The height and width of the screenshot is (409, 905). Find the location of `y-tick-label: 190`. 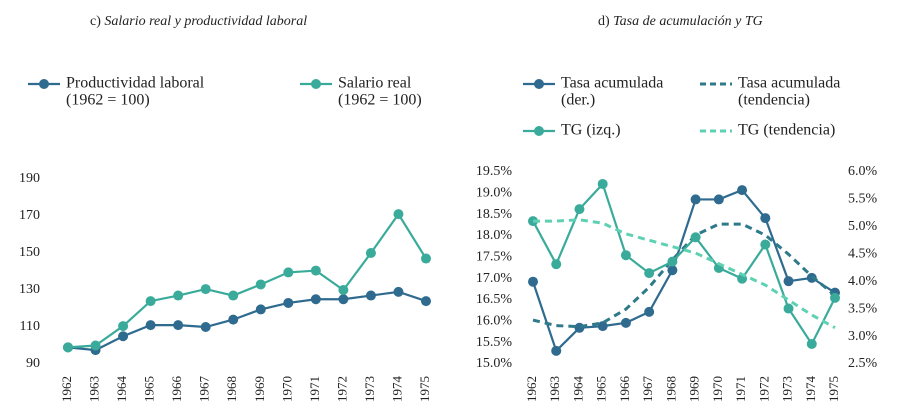

y-tick-label: 190 is located at coordinates (29, 178).